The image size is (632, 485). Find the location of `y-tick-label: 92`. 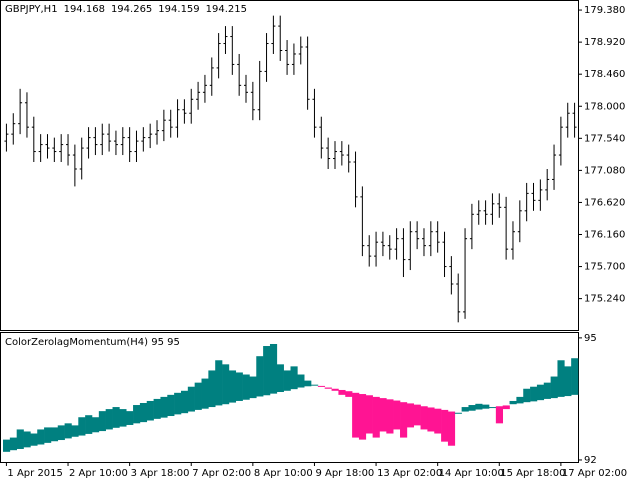

y-tick-label: 92 is located at coordinates (590, 460).